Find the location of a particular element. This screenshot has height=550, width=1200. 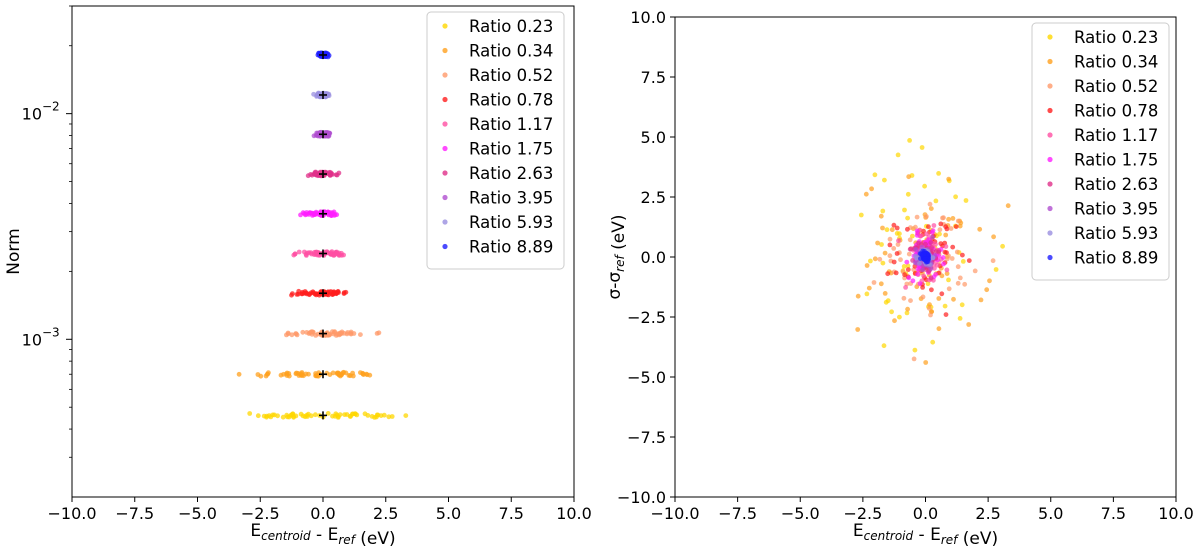

left-xlabel-sub: centroid is located at coordinates (286, 536).